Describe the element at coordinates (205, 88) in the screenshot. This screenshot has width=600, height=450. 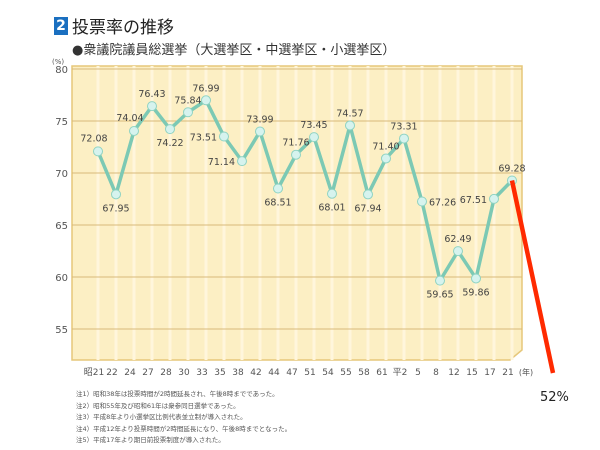
I see `data-label: 76.99` at that location.